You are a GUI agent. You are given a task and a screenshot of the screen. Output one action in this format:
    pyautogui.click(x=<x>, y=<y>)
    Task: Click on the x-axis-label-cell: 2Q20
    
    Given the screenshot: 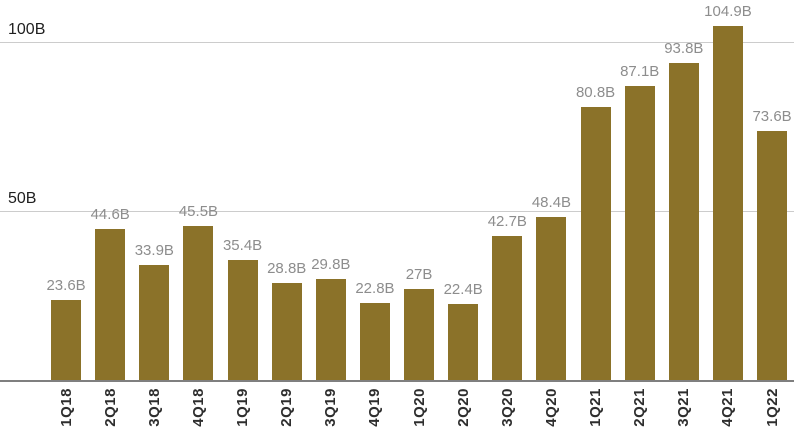 What is the action you would take?
    pyautogui.click(x=463, y=414)
    